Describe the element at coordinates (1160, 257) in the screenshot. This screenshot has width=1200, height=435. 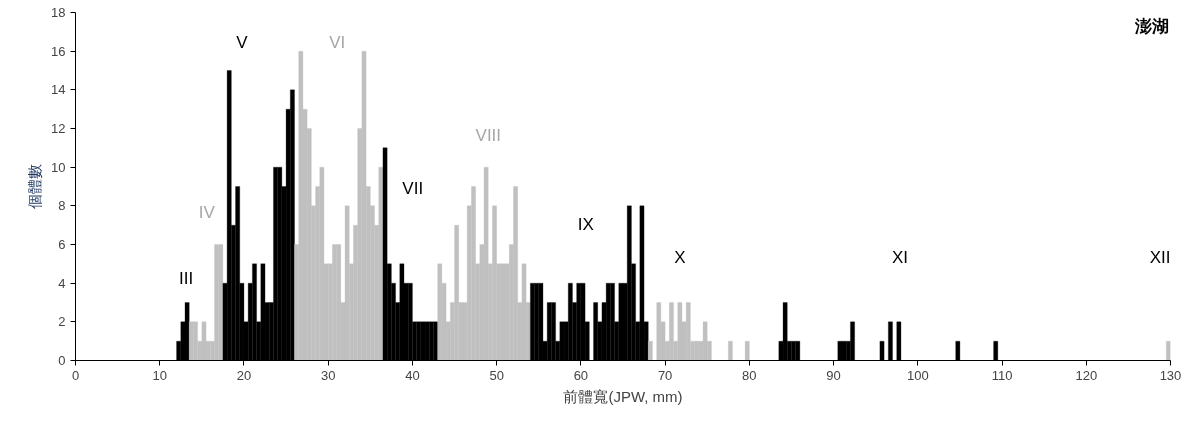
I see `annotation: XII` at that location.